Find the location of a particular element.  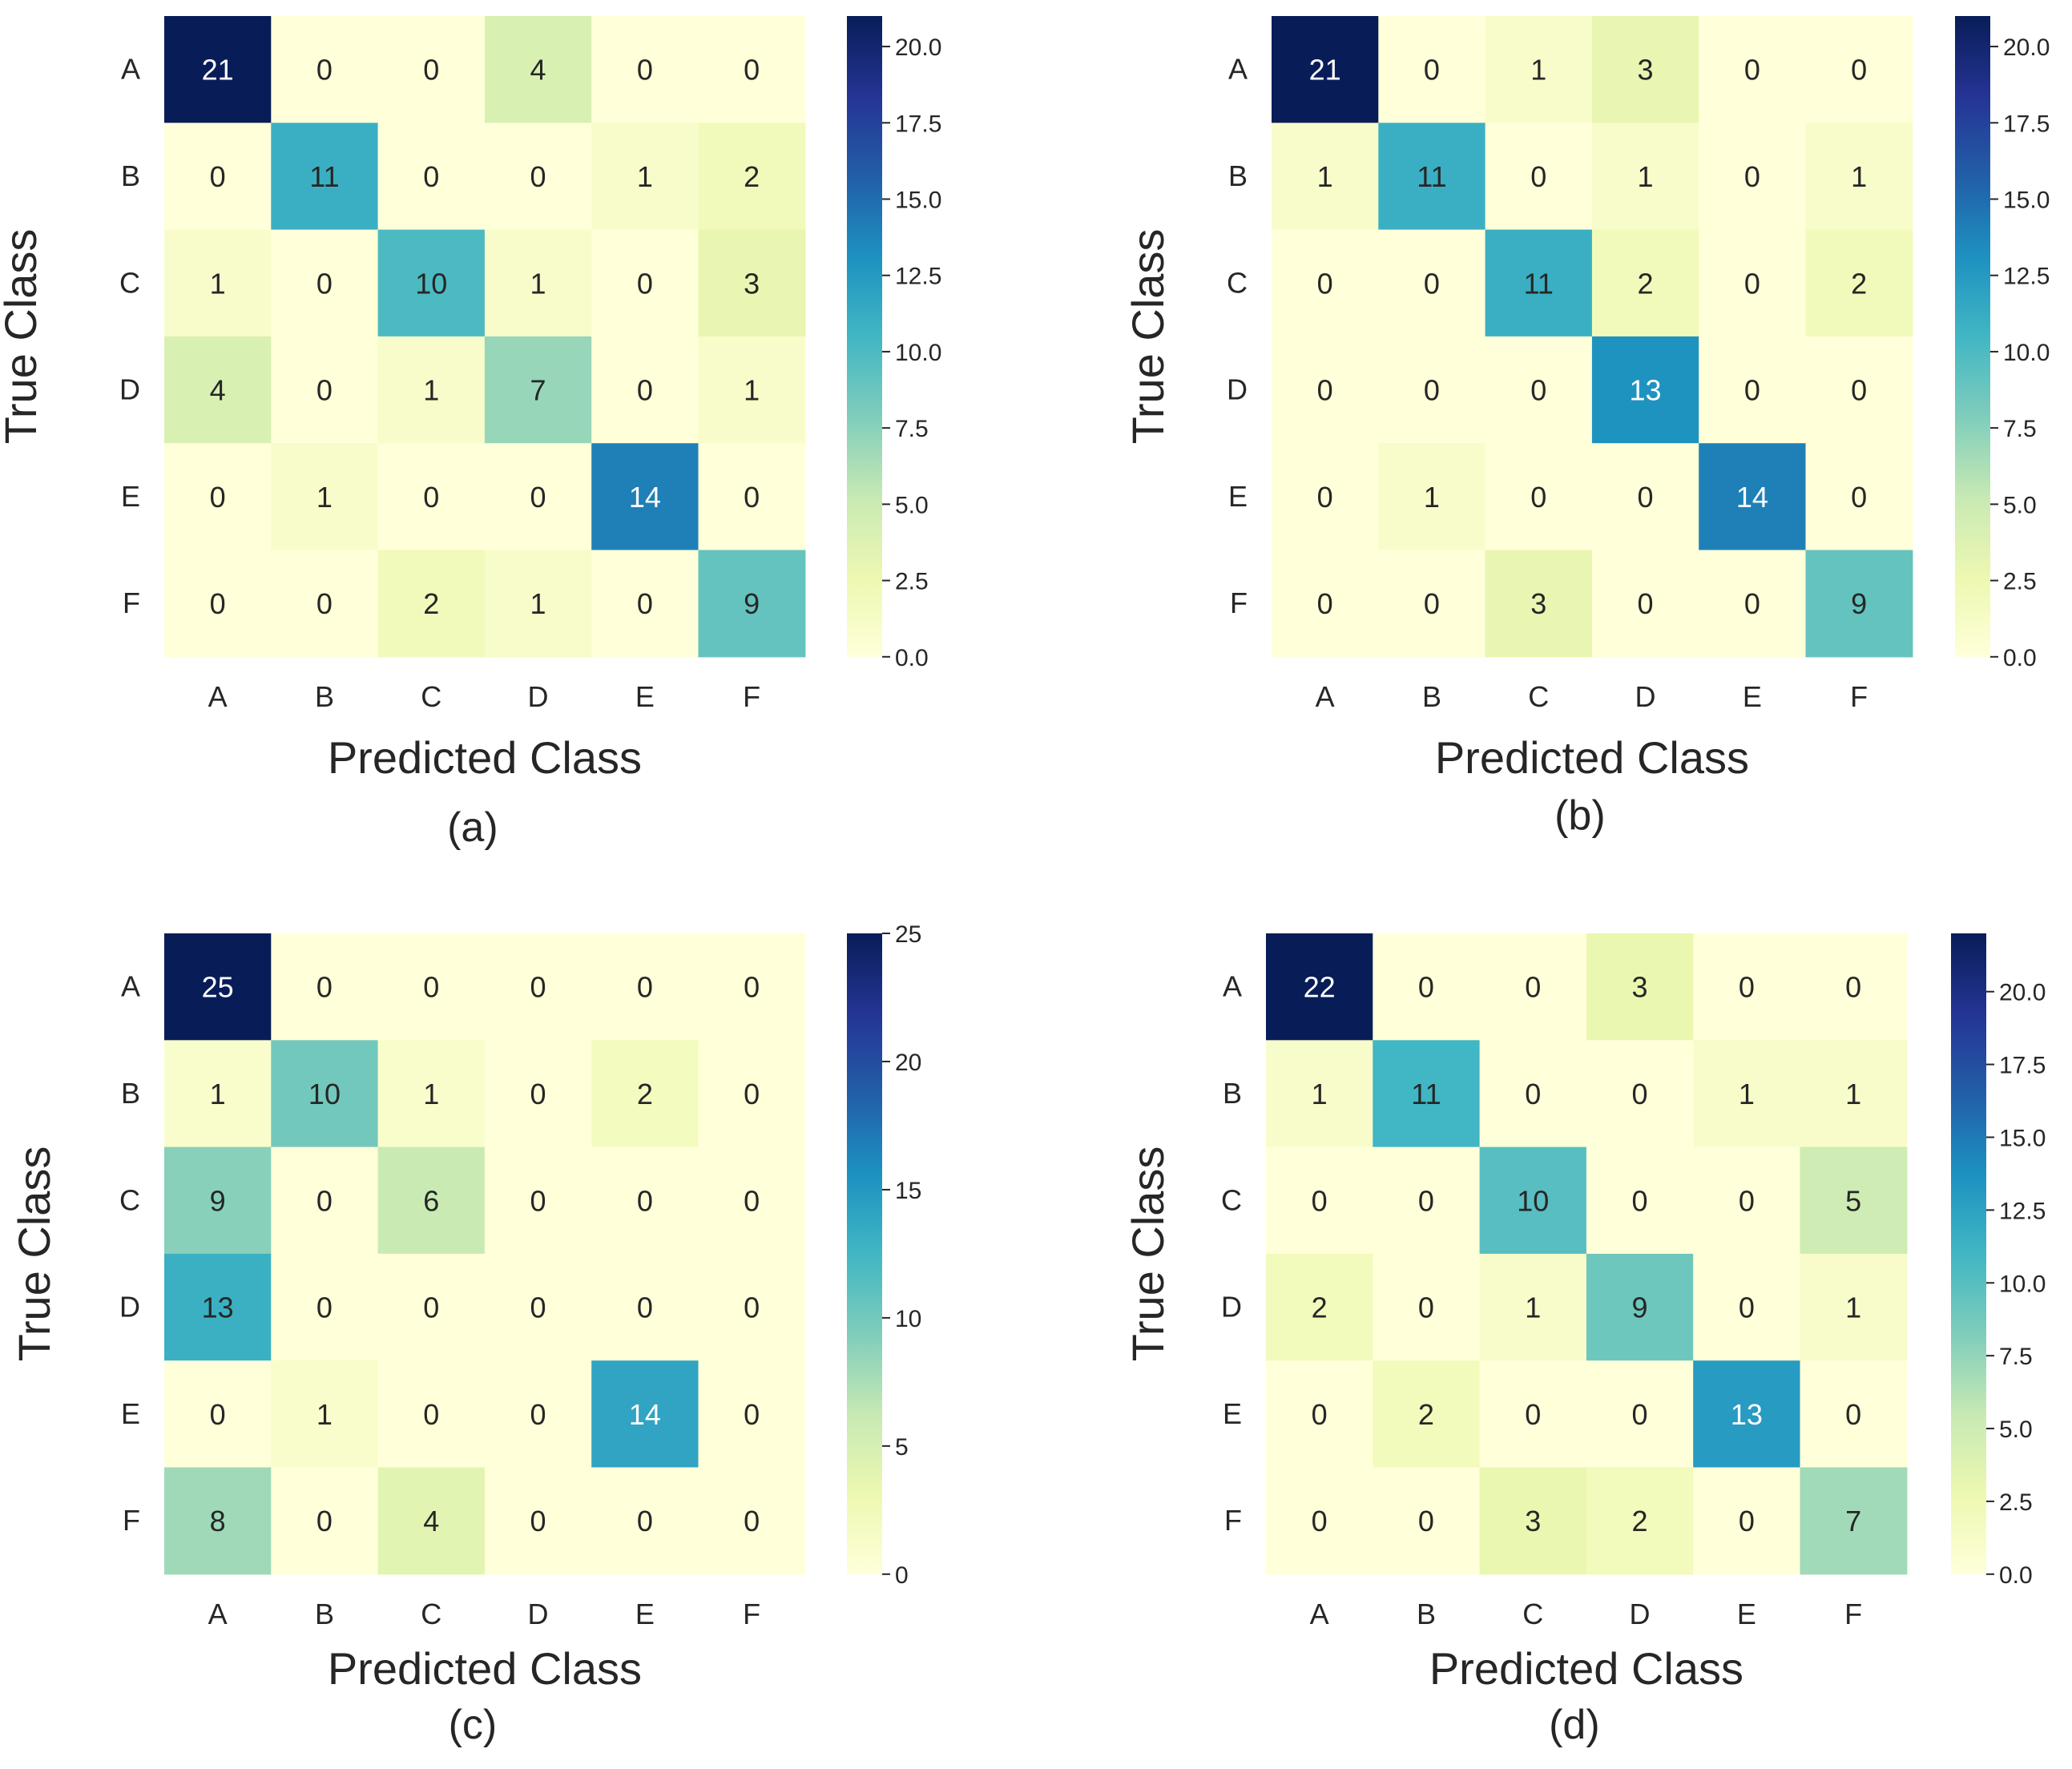

y-tick-label: E is located at coordinates (130, 496).